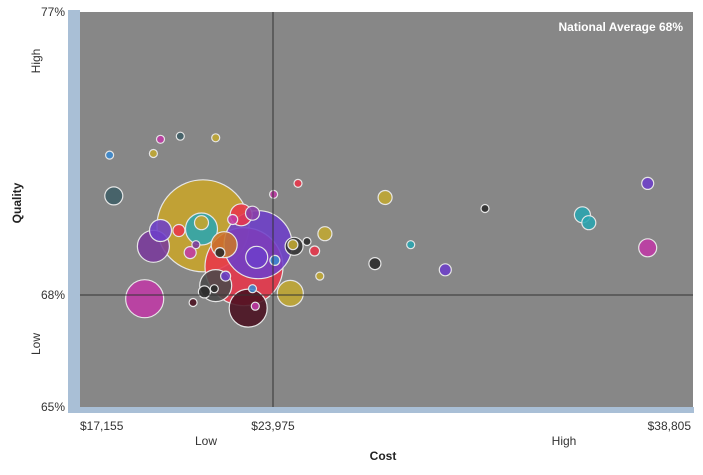  What do you see at coordinates (102, 426) in the screenshot?
I see `x-tick-label: $17,155` at bounding box center [102, 426].